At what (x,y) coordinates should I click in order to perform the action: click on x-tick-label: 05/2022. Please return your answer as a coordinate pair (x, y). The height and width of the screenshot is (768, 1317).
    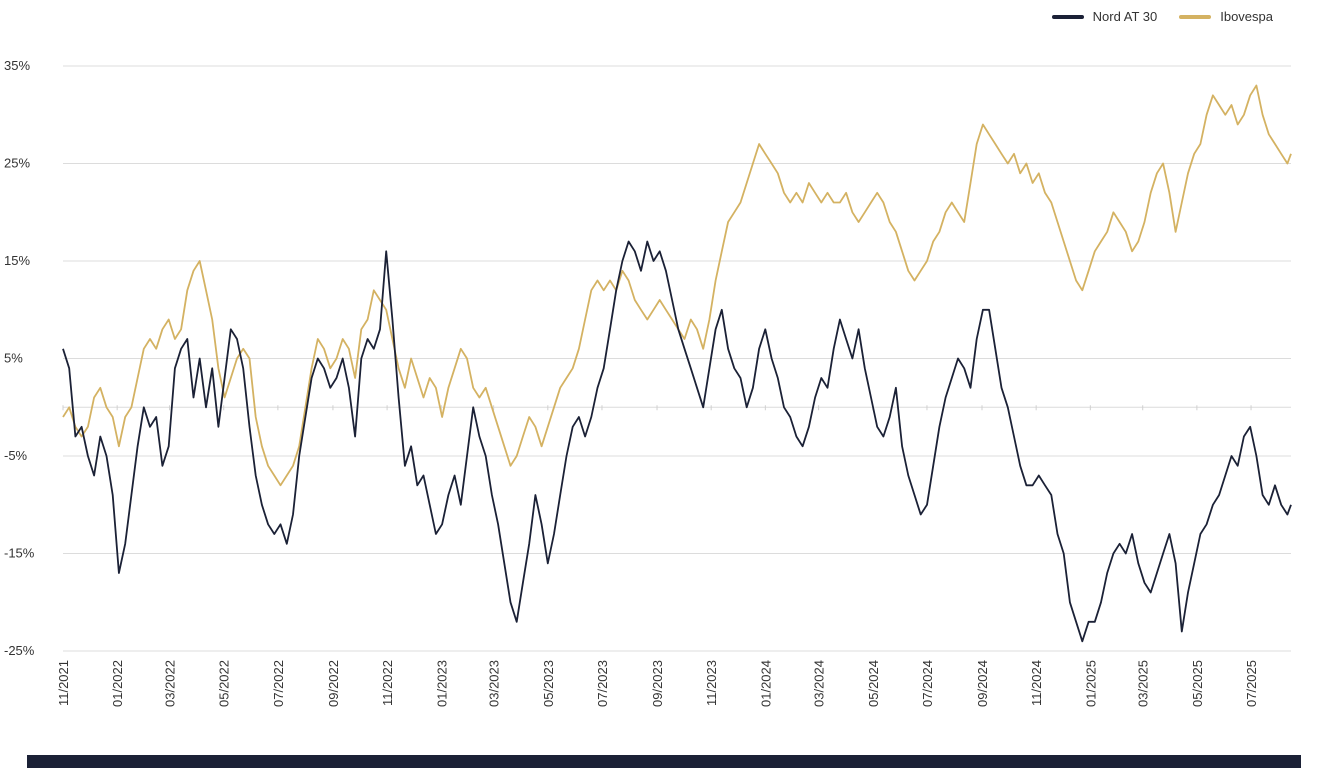
    Looking at the image, I should click on (224, 683).